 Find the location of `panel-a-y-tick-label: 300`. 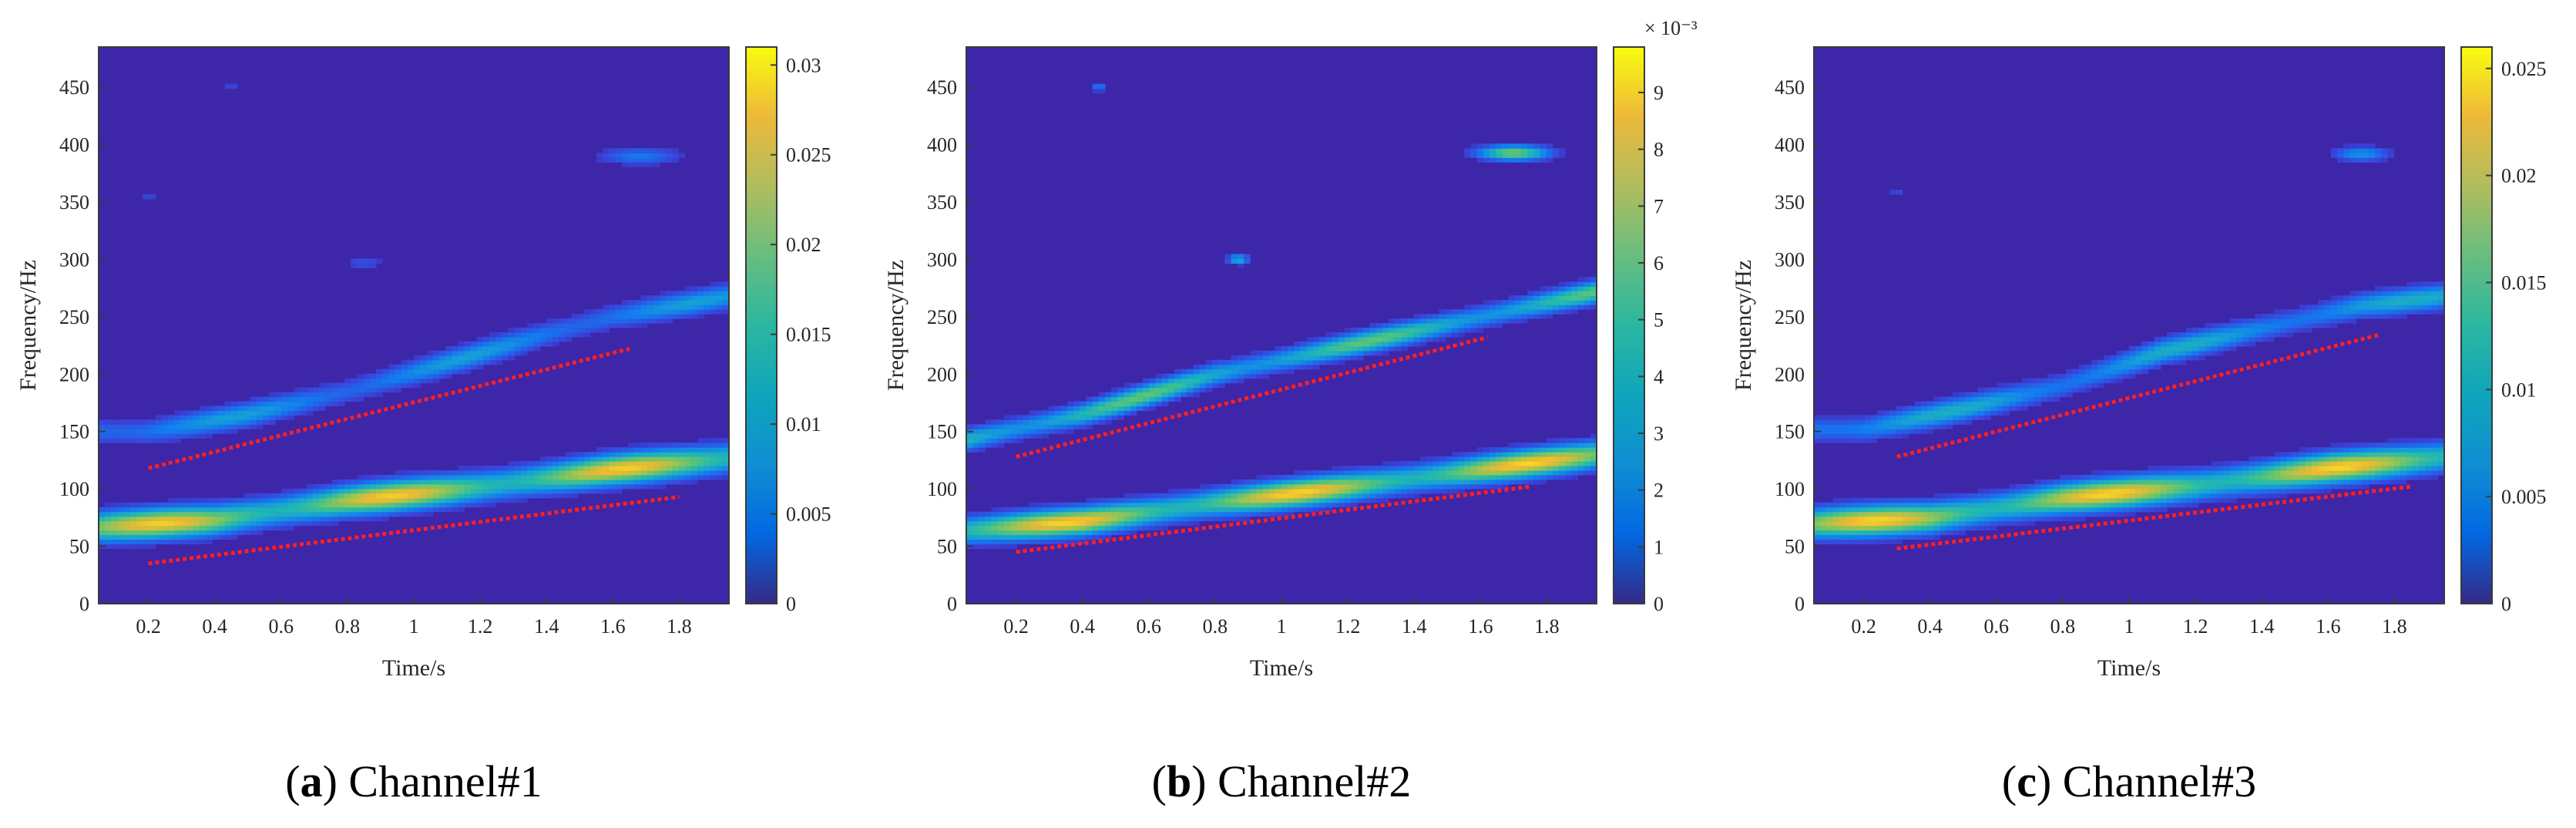

panel-a-y-tick-label: 300 is located at coordinates (74, 259).